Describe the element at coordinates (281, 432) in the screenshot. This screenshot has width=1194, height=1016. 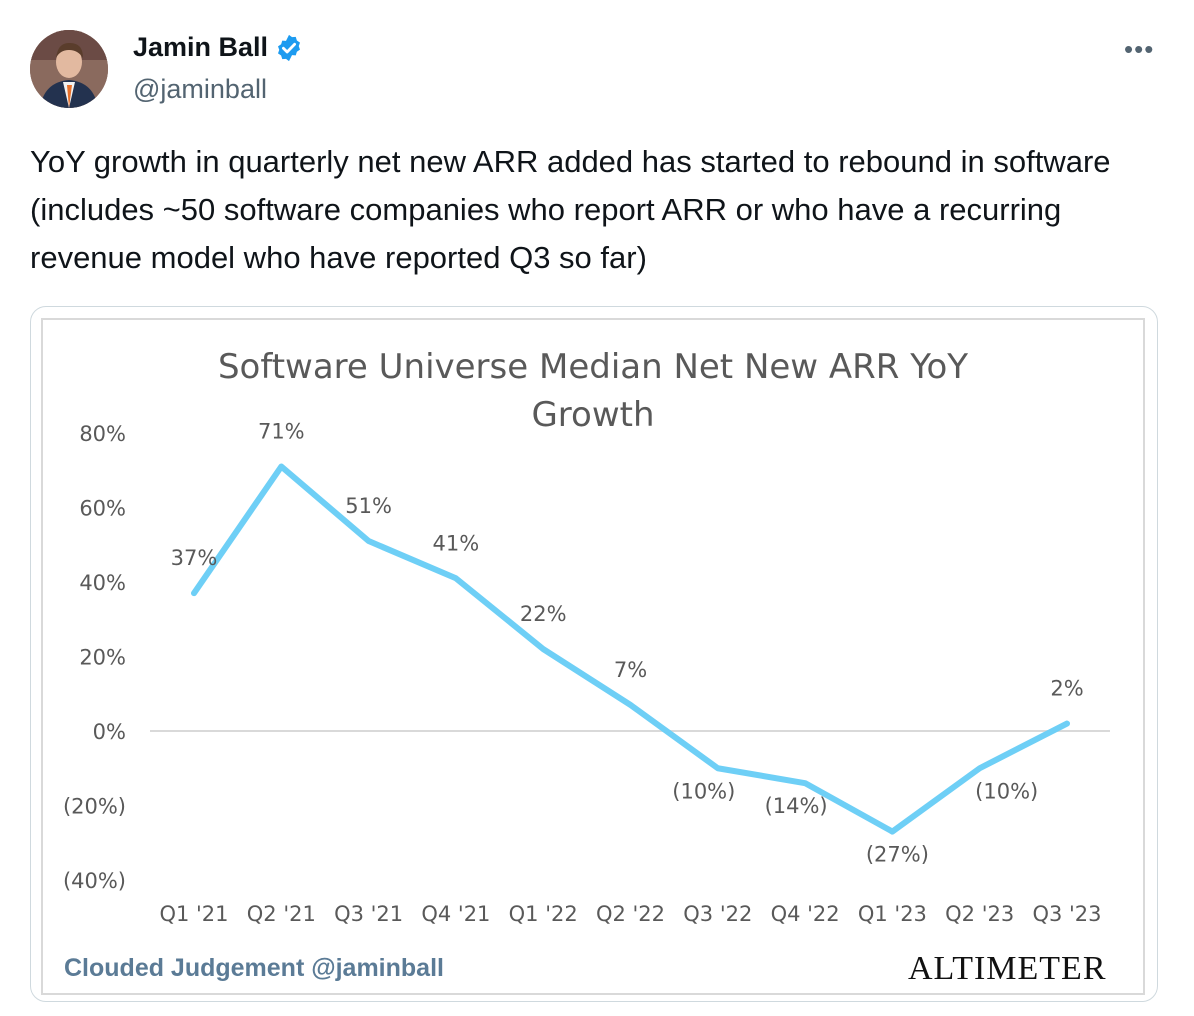
I see `data-label: 71%` at that location.